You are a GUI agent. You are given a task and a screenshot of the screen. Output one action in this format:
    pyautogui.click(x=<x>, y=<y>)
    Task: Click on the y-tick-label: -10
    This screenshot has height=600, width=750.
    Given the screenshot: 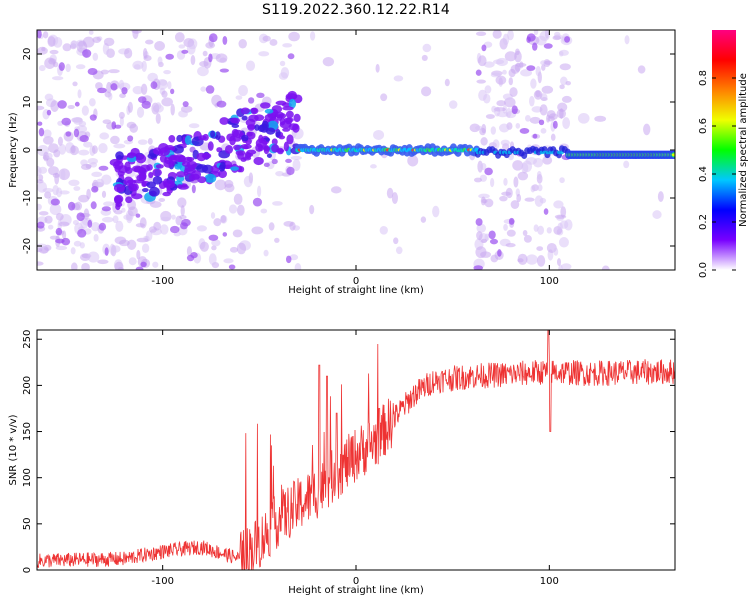 What is the action you would take?
    pyautogui.click(x=27, y=198)
    